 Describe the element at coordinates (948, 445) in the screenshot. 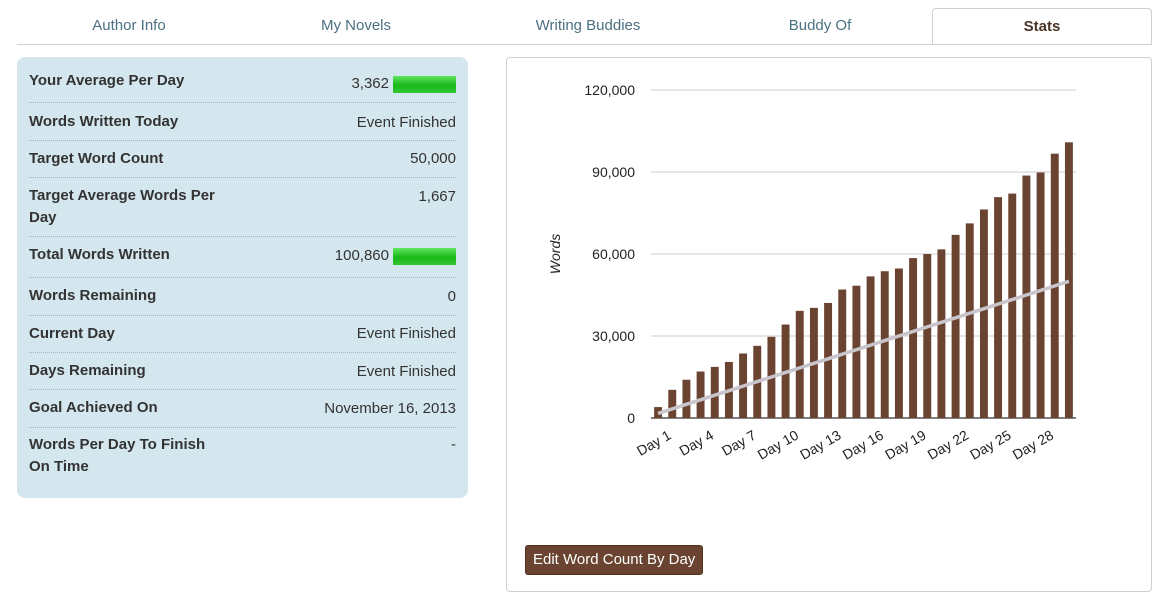

I see `x-tick-label: Day 22` at that location.